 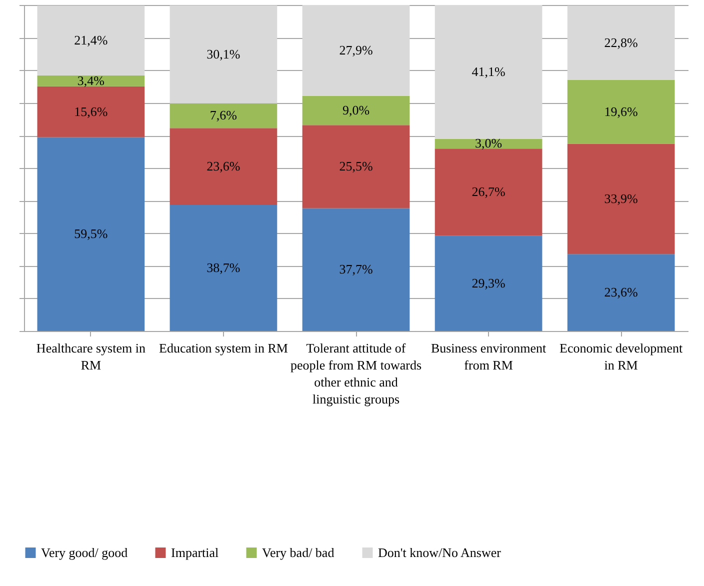 What do you see at coordinates (622, 356) in the screenshot?
I see `x-tick-label: Economic development in RM` at bounding box center [622, 356].